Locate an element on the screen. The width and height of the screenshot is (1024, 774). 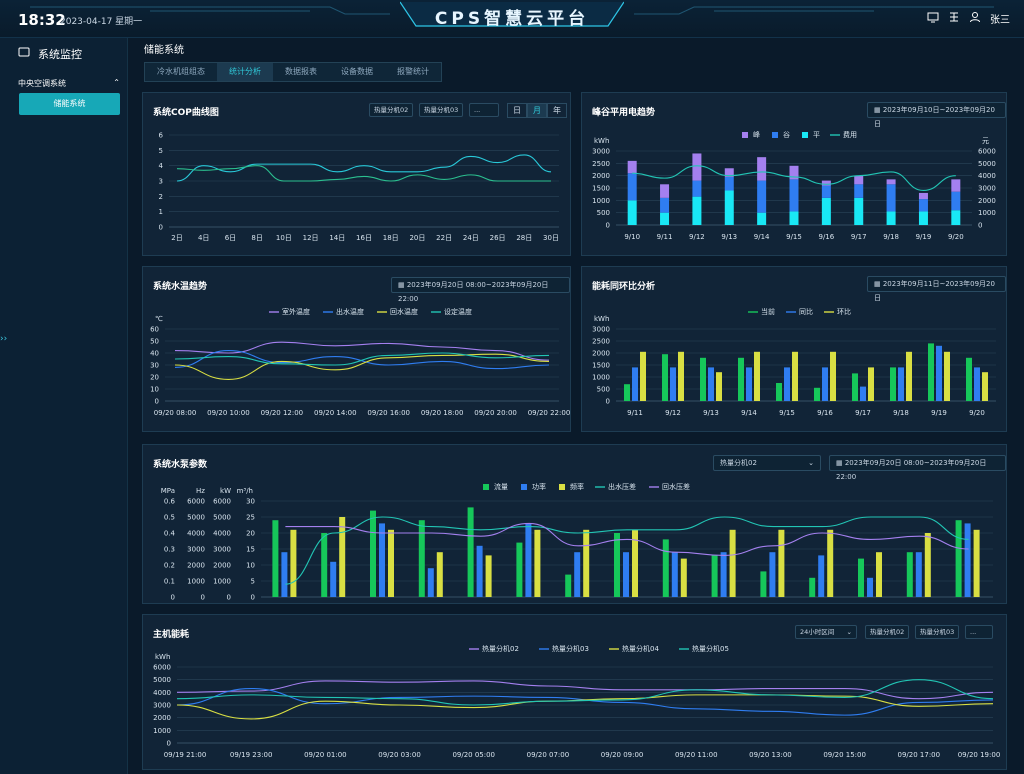
period-switch: 日 月 年 is located at coordinates (537, 110).